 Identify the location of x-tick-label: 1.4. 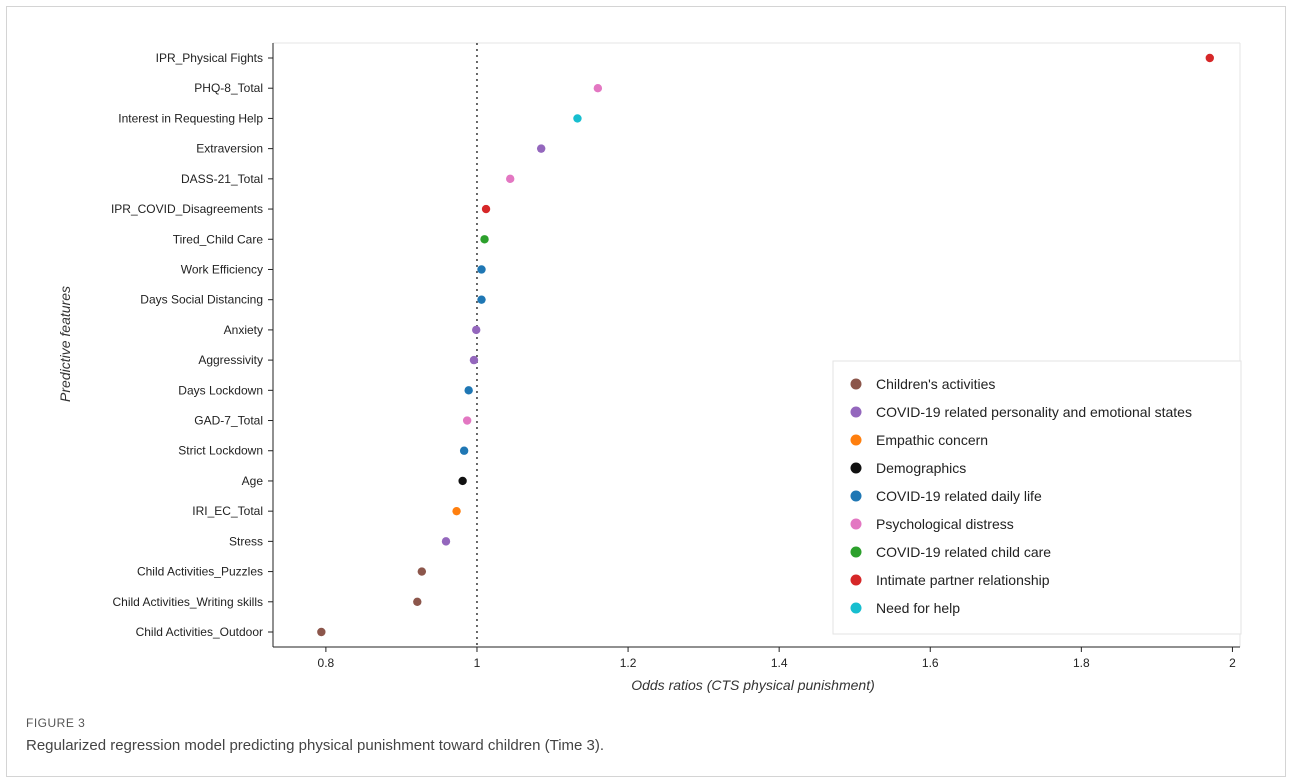
(779, 663).